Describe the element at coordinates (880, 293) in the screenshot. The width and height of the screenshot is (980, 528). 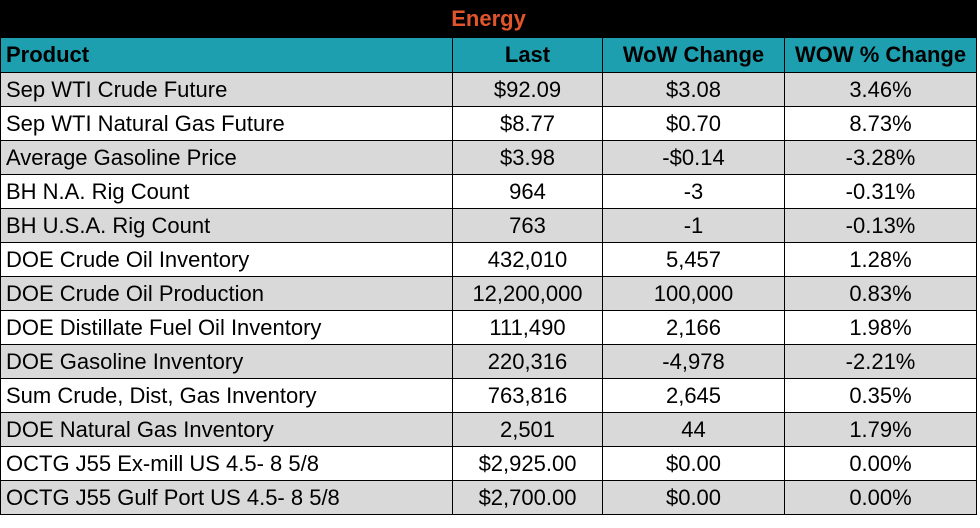
I see `wow-pct-change-cell: 0.83%` at that location.